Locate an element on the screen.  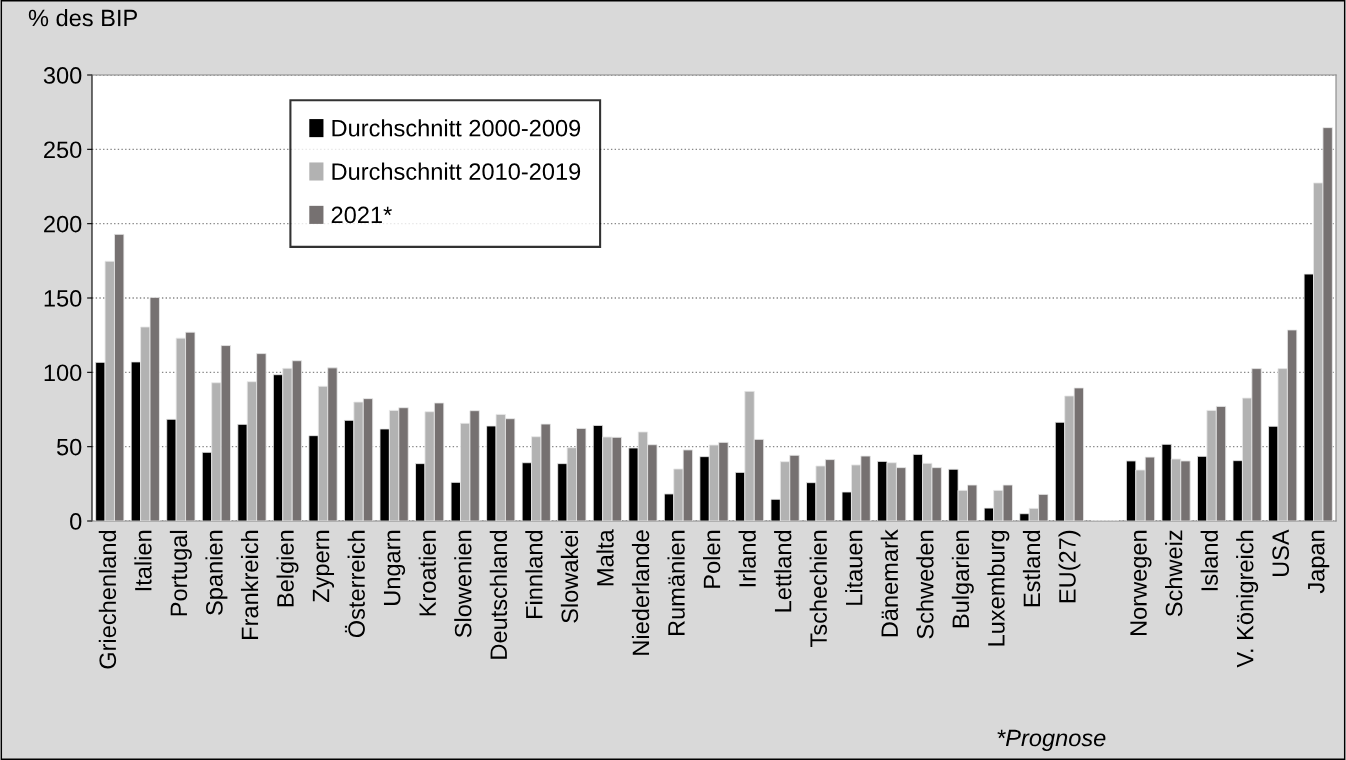
x-tick-label: Estland is located at coordinates (1031, 568).